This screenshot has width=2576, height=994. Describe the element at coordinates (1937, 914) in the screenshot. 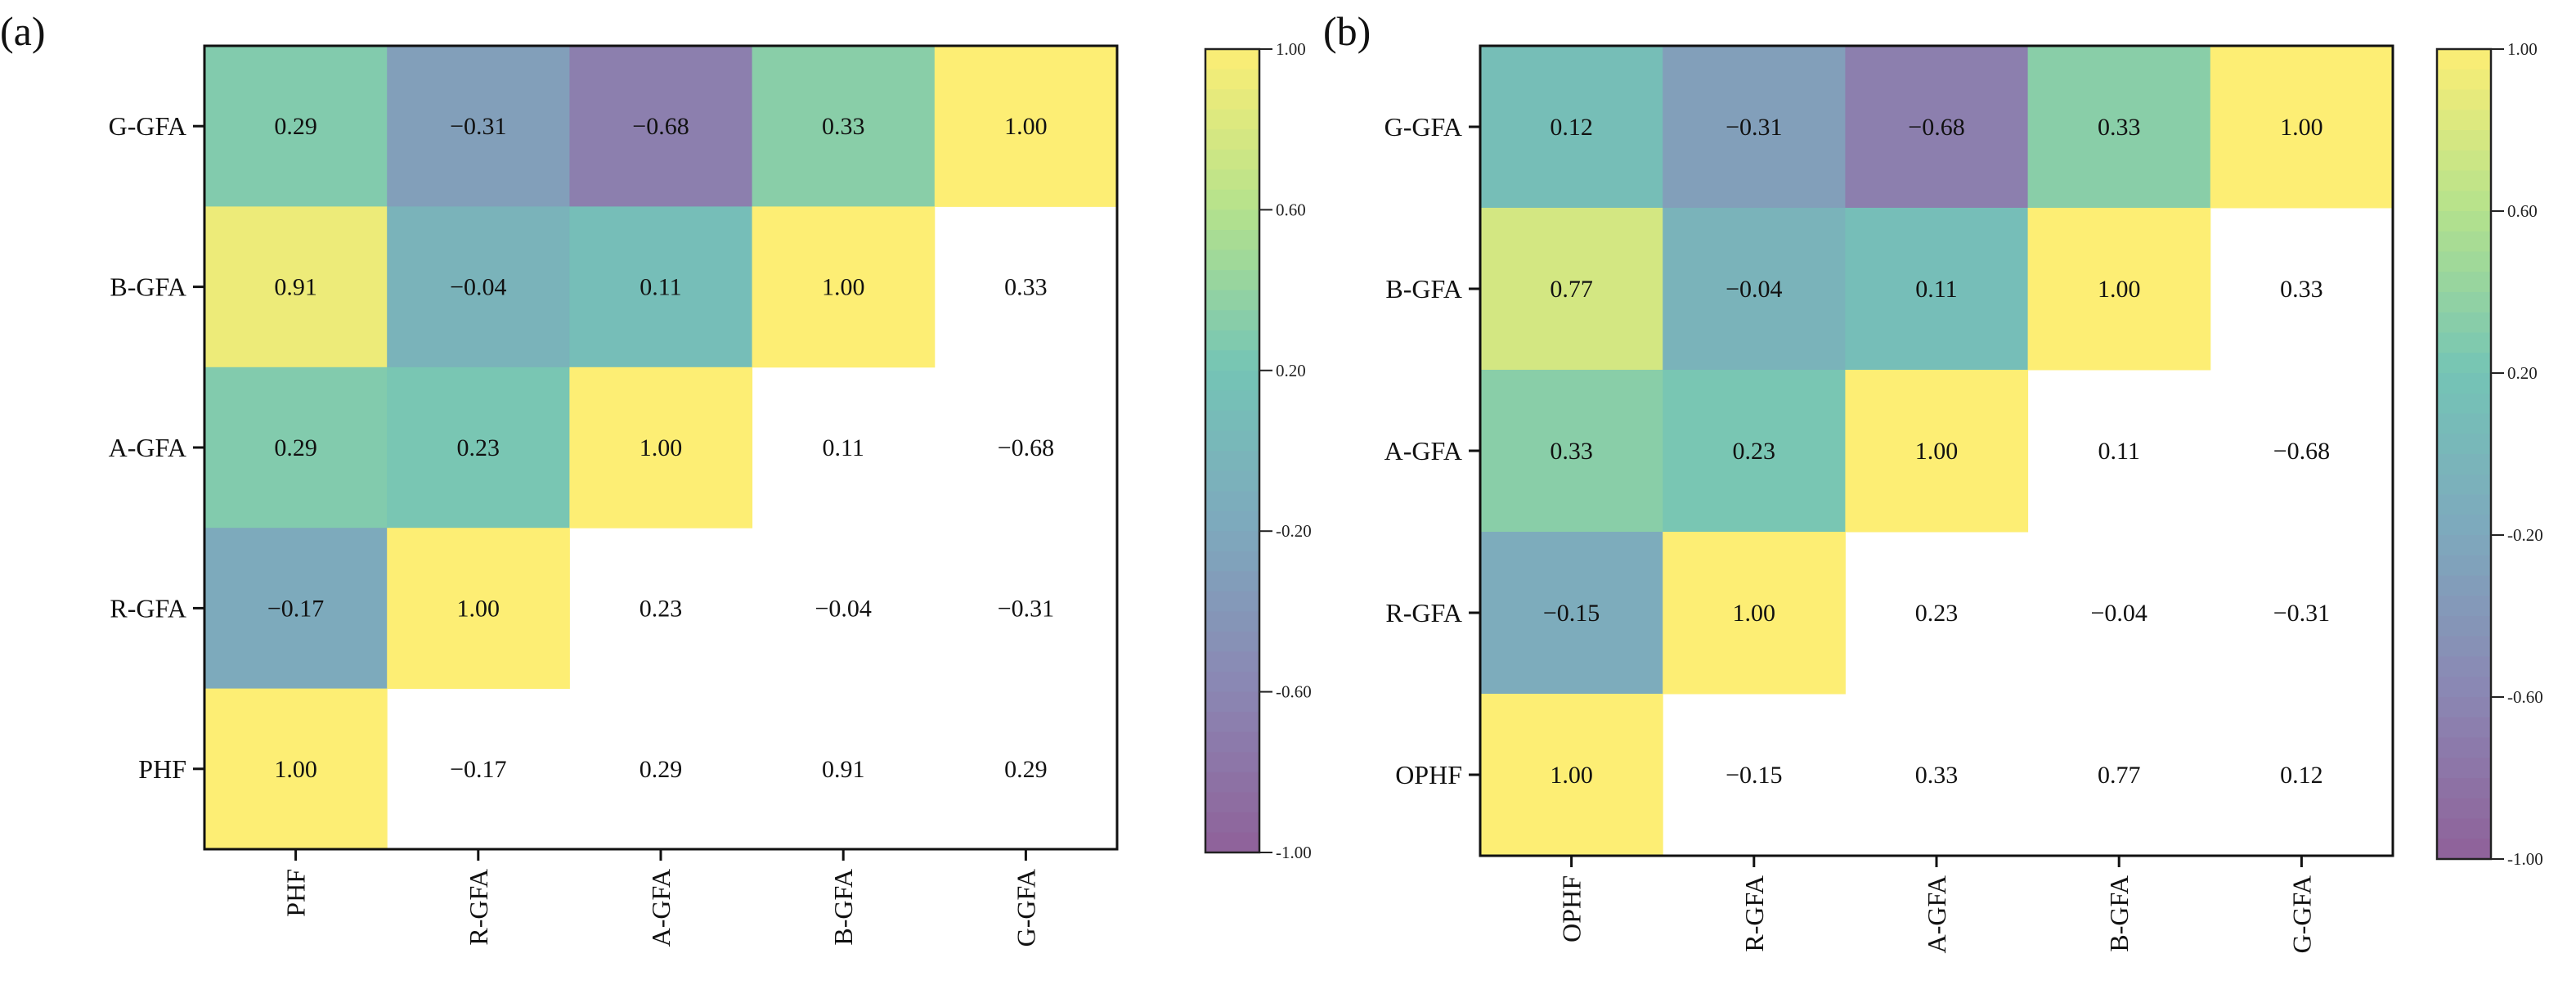

I see `x-tick-label: A-GFA` at that location.